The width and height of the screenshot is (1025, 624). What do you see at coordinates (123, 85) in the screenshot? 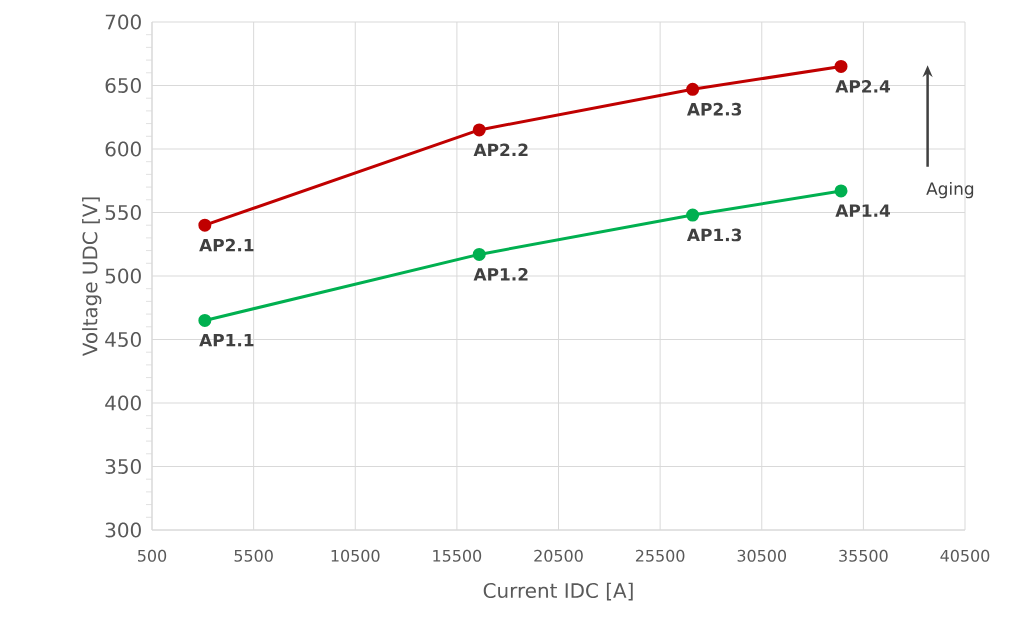
I see `y-tick-label: 650` at bounding box center [123, 85].